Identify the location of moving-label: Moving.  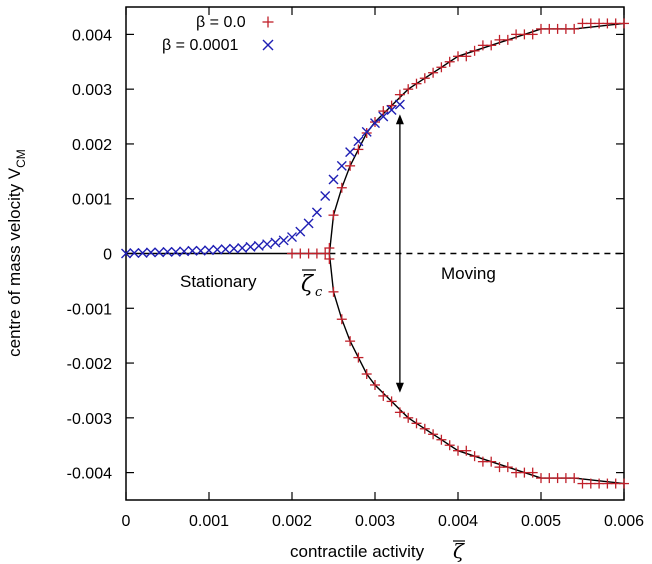
(468, 273).